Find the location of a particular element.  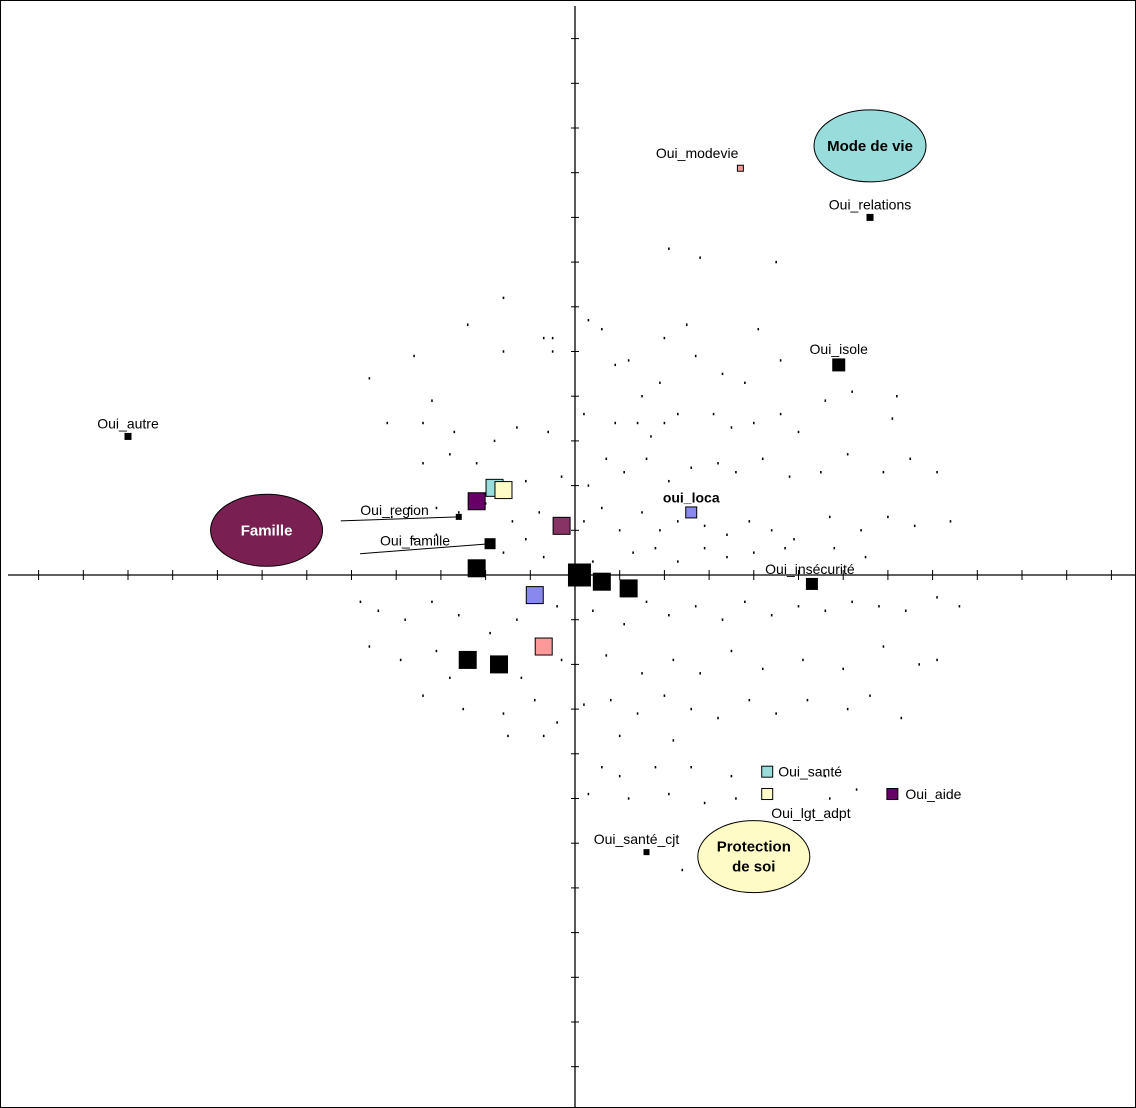

group-ellipse is located at coordinates (754, 857).